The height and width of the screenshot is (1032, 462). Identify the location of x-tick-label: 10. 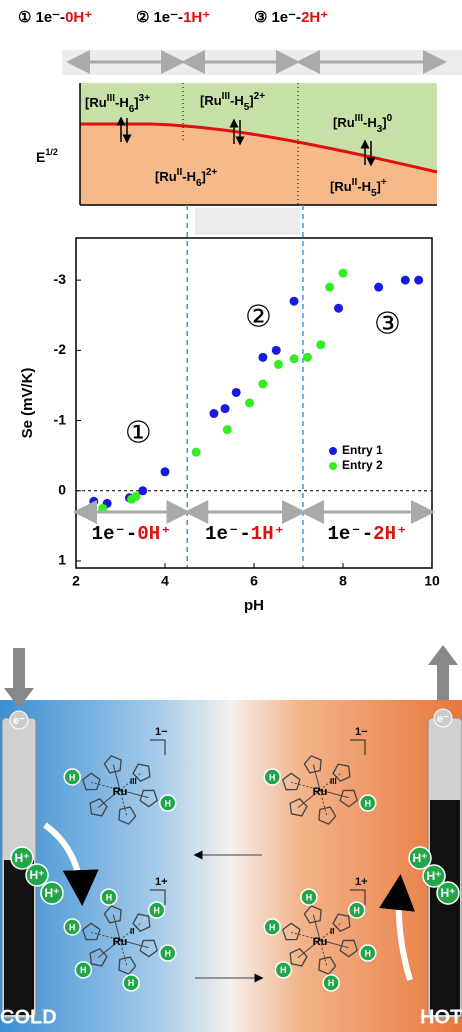
(432, 581).